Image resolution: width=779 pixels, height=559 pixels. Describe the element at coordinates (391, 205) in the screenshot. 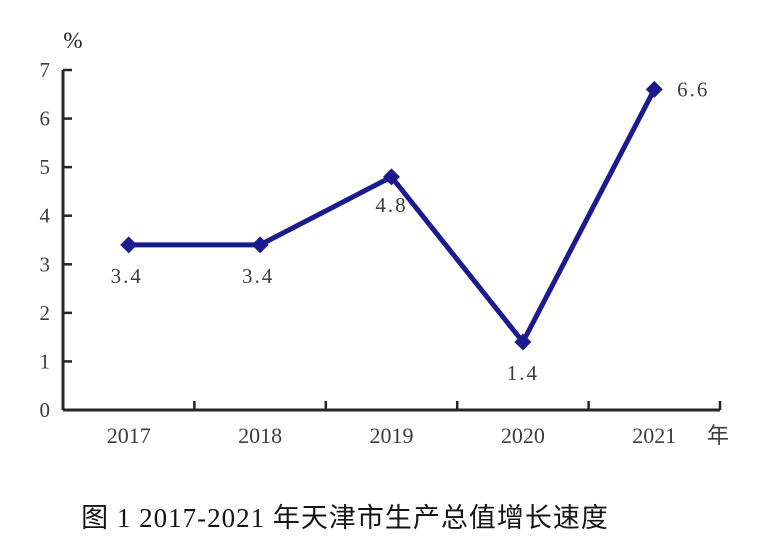

I see `data-point-label: 4.8` at that location.